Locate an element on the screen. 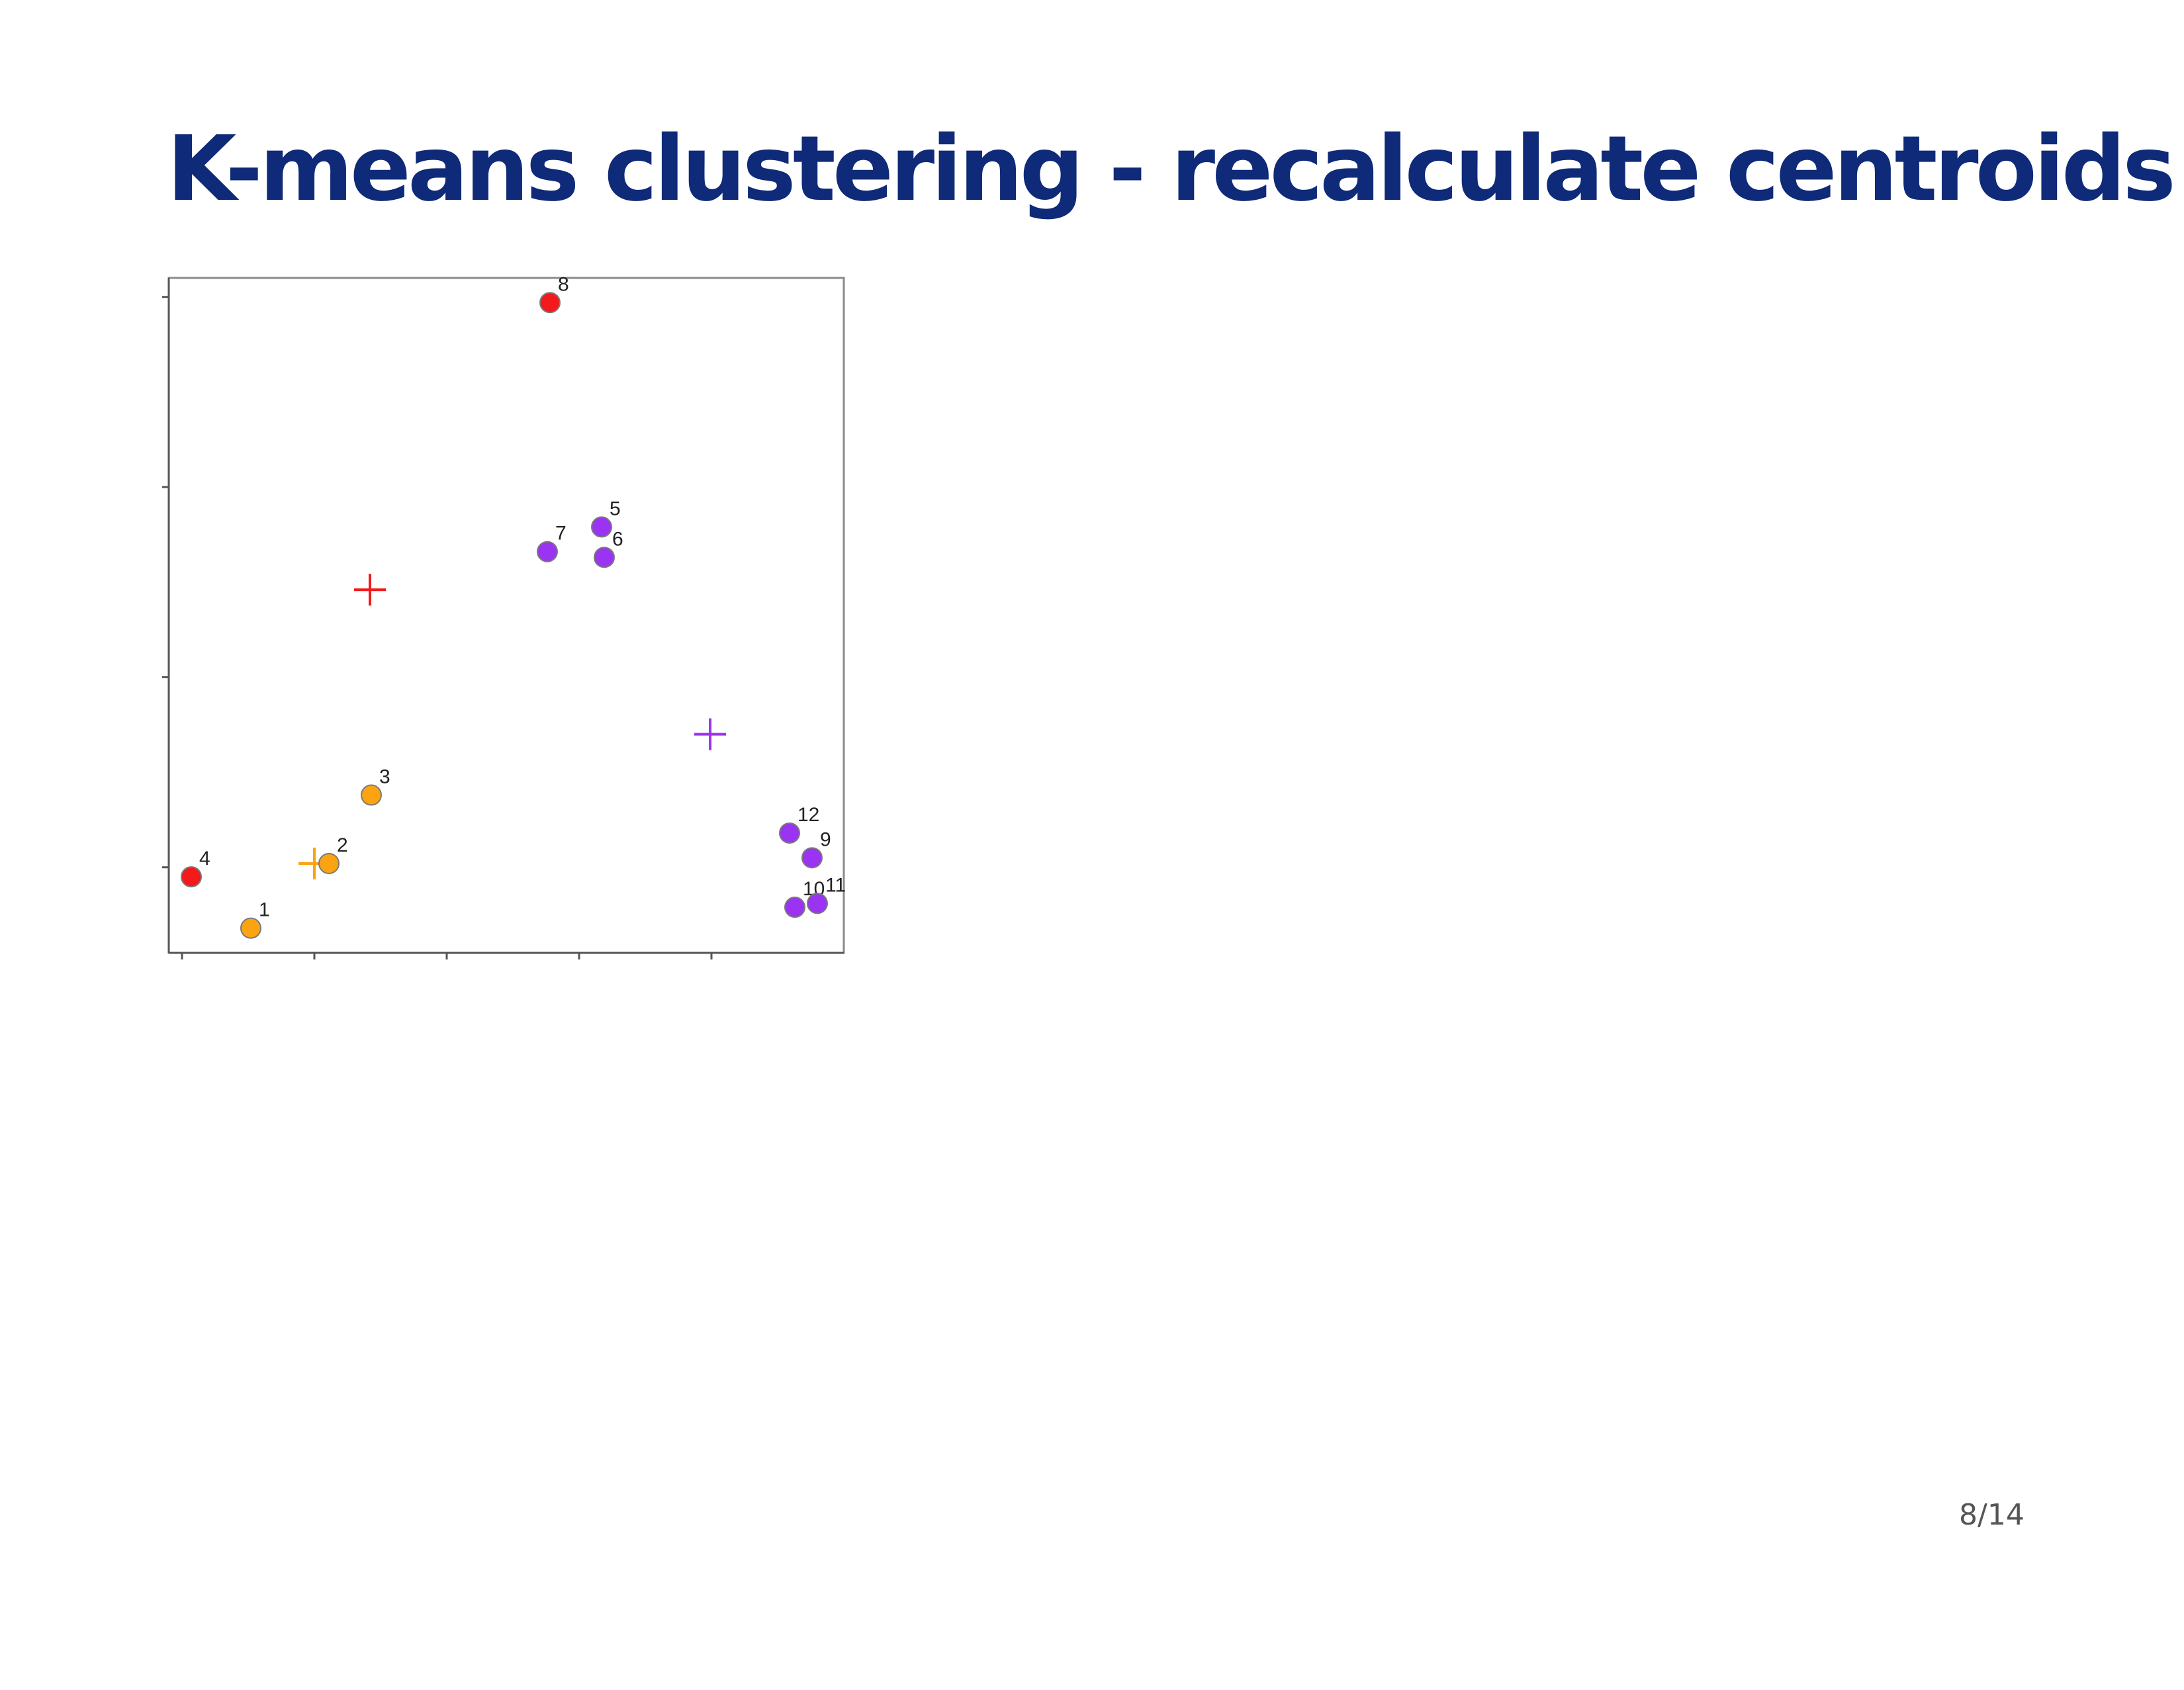 The height and width of the screenshot is (1690, 2184). point-label-7: 7 is located at coordinates (561, 534).